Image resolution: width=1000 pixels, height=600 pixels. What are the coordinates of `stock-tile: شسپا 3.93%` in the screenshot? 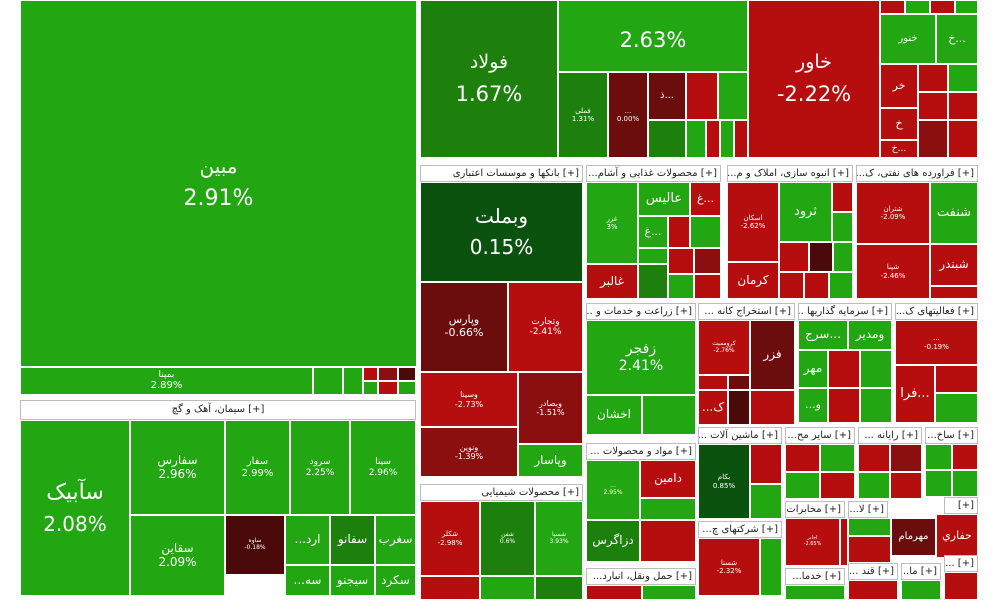 It's located at (559, 538).